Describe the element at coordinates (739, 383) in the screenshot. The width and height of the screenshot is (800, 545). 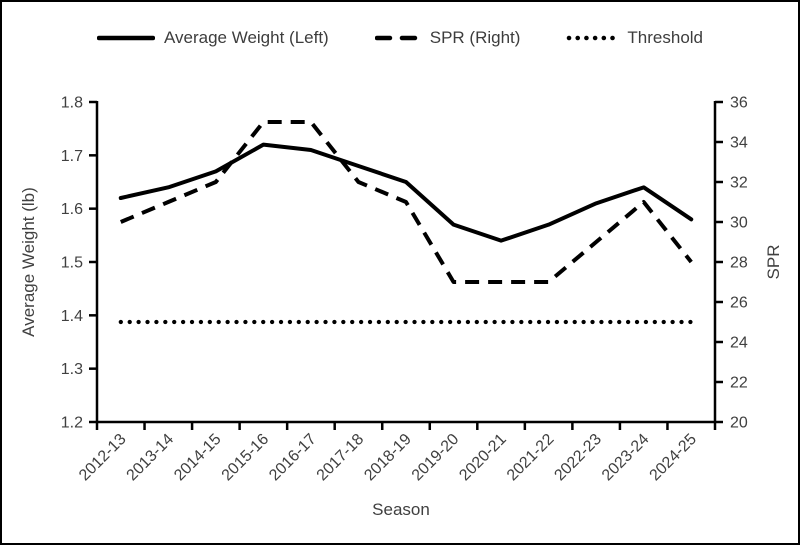
I see `right-axis-tick-label: 22` at that location.